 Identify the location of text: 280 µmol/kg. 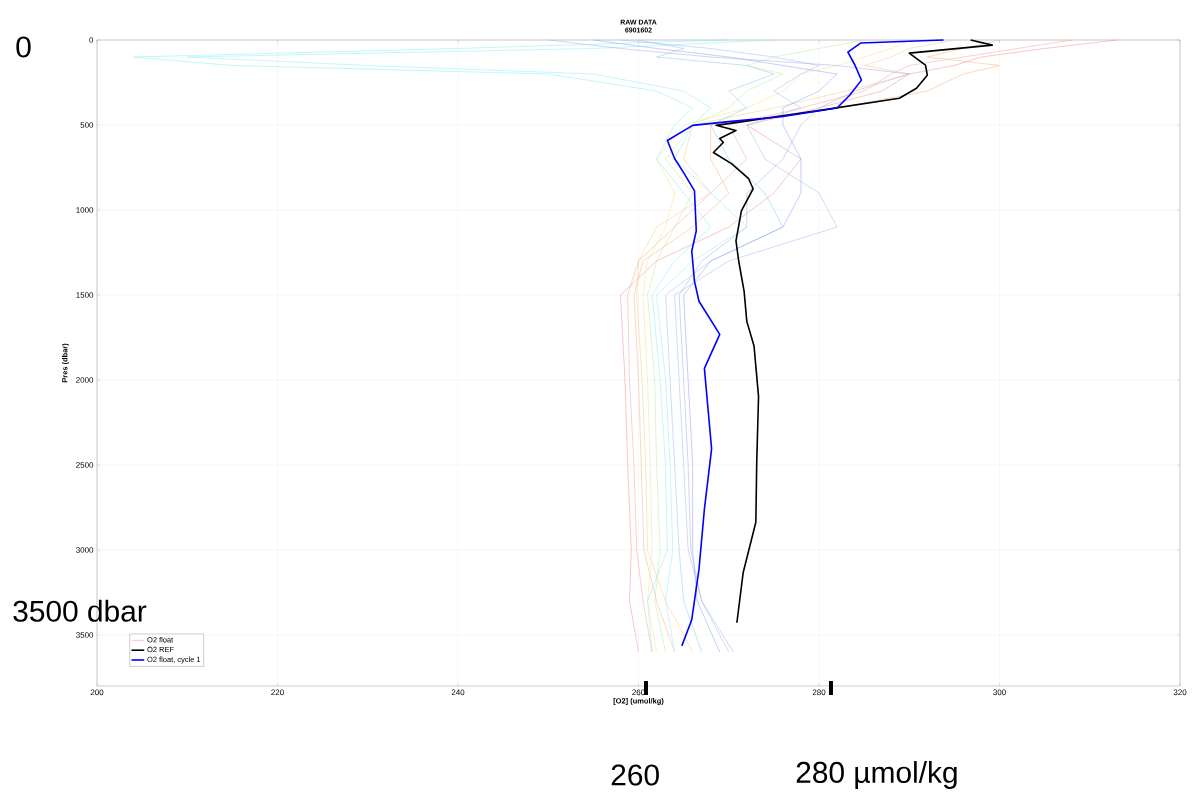
(876, 775).